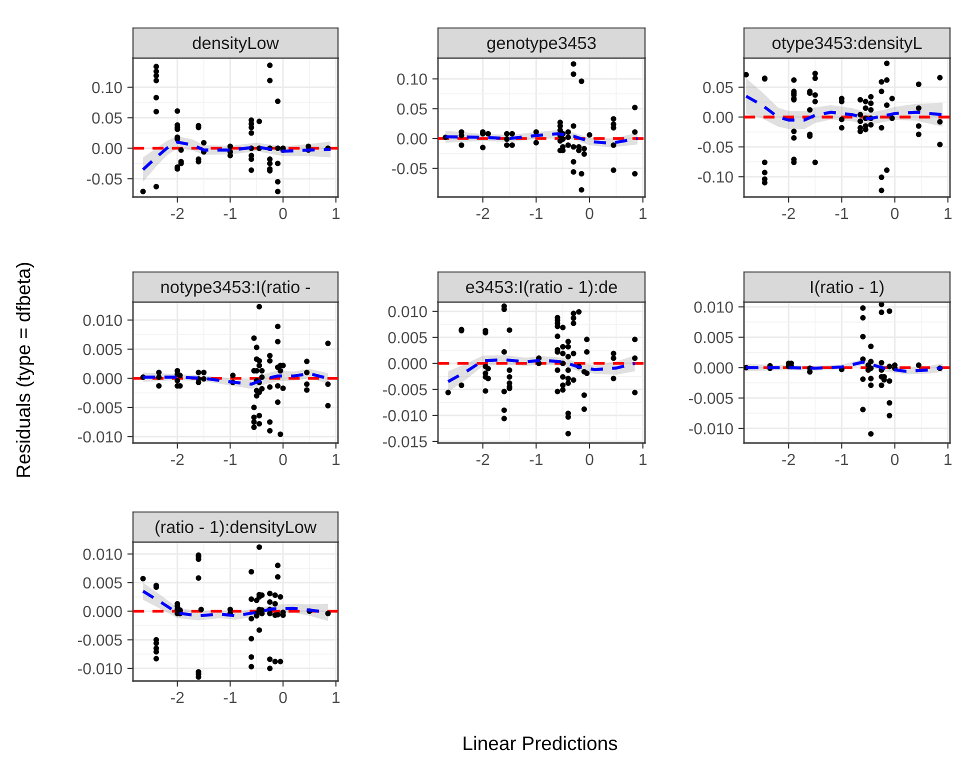 This screenshot has height=757, width=953. Describe the element at coordinates (541, 743) in the screenshot. I see `text: Linear Predictions` at that location.